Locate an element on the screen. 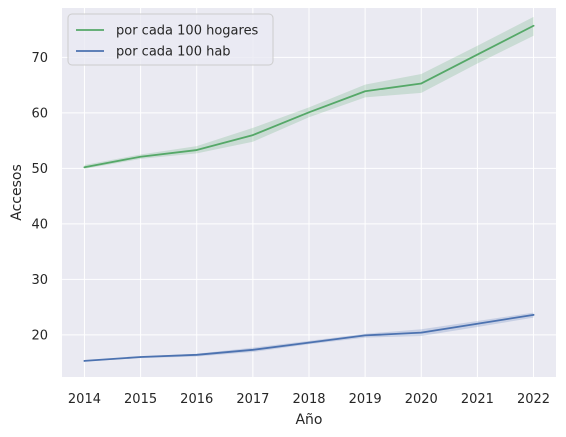 The image size is (566, 437). x-tick-label: 2022 is located at coordinates (533, 399).